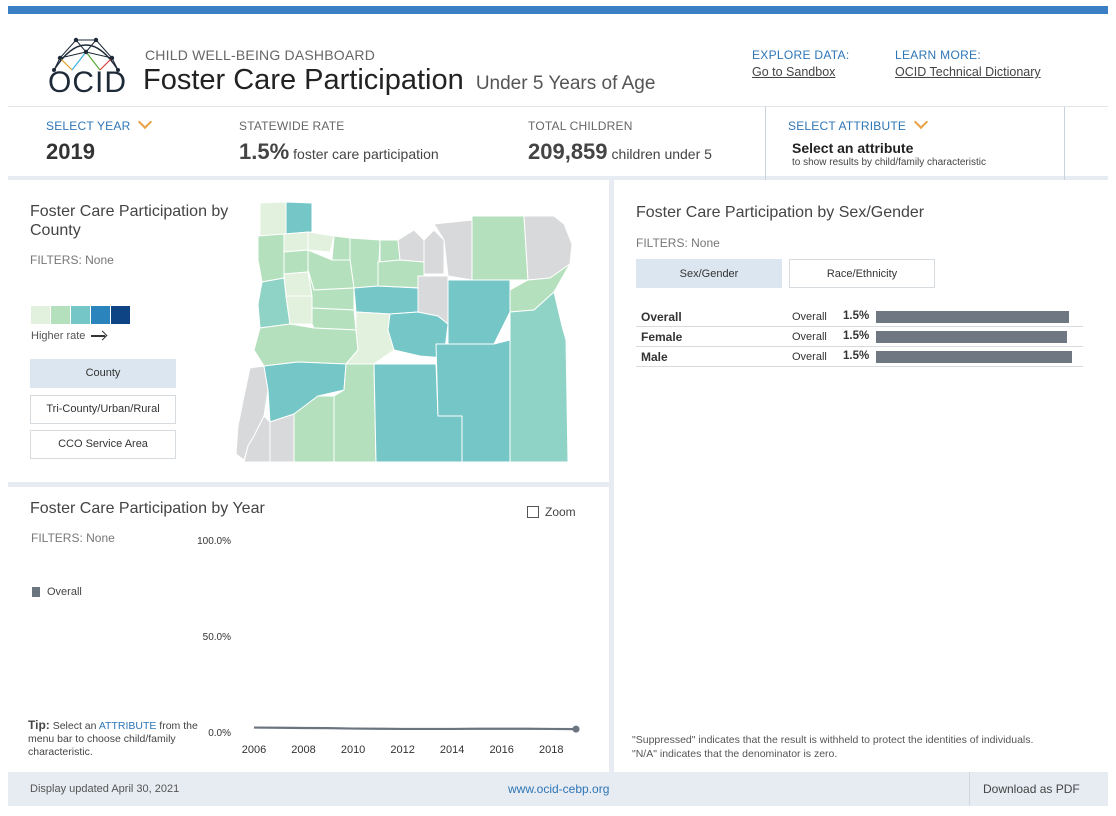 The width and height of the screenshot is (1116, 816). Describe the element at coordinates (473, 401) in the screenshot. I see `map-county-harney` at that location.